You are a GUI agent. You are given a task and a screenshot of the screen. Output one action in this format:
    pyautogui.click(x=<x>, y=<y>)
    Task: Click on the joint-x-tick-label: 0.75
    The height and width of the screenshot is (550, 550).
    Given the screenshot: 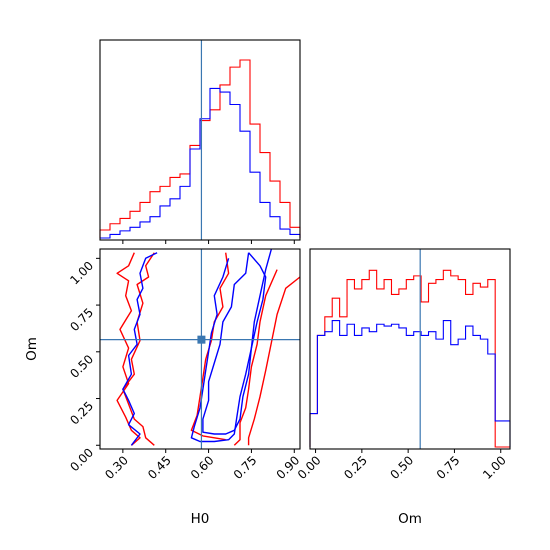 What is the action you would take?
    pyautogui.click(x=245, y=467)
    